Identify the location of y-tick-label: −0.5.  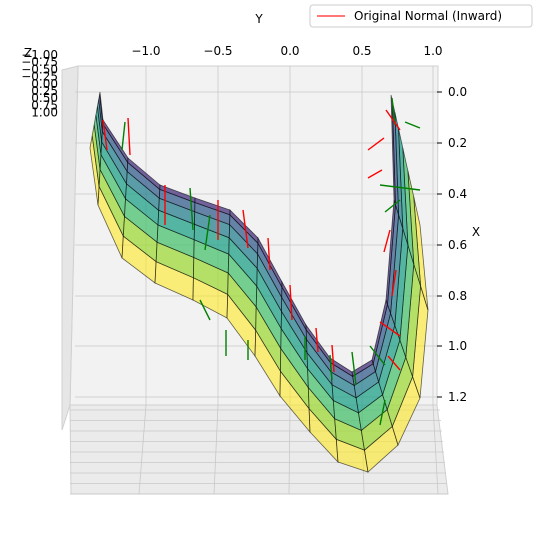
(217, 51).